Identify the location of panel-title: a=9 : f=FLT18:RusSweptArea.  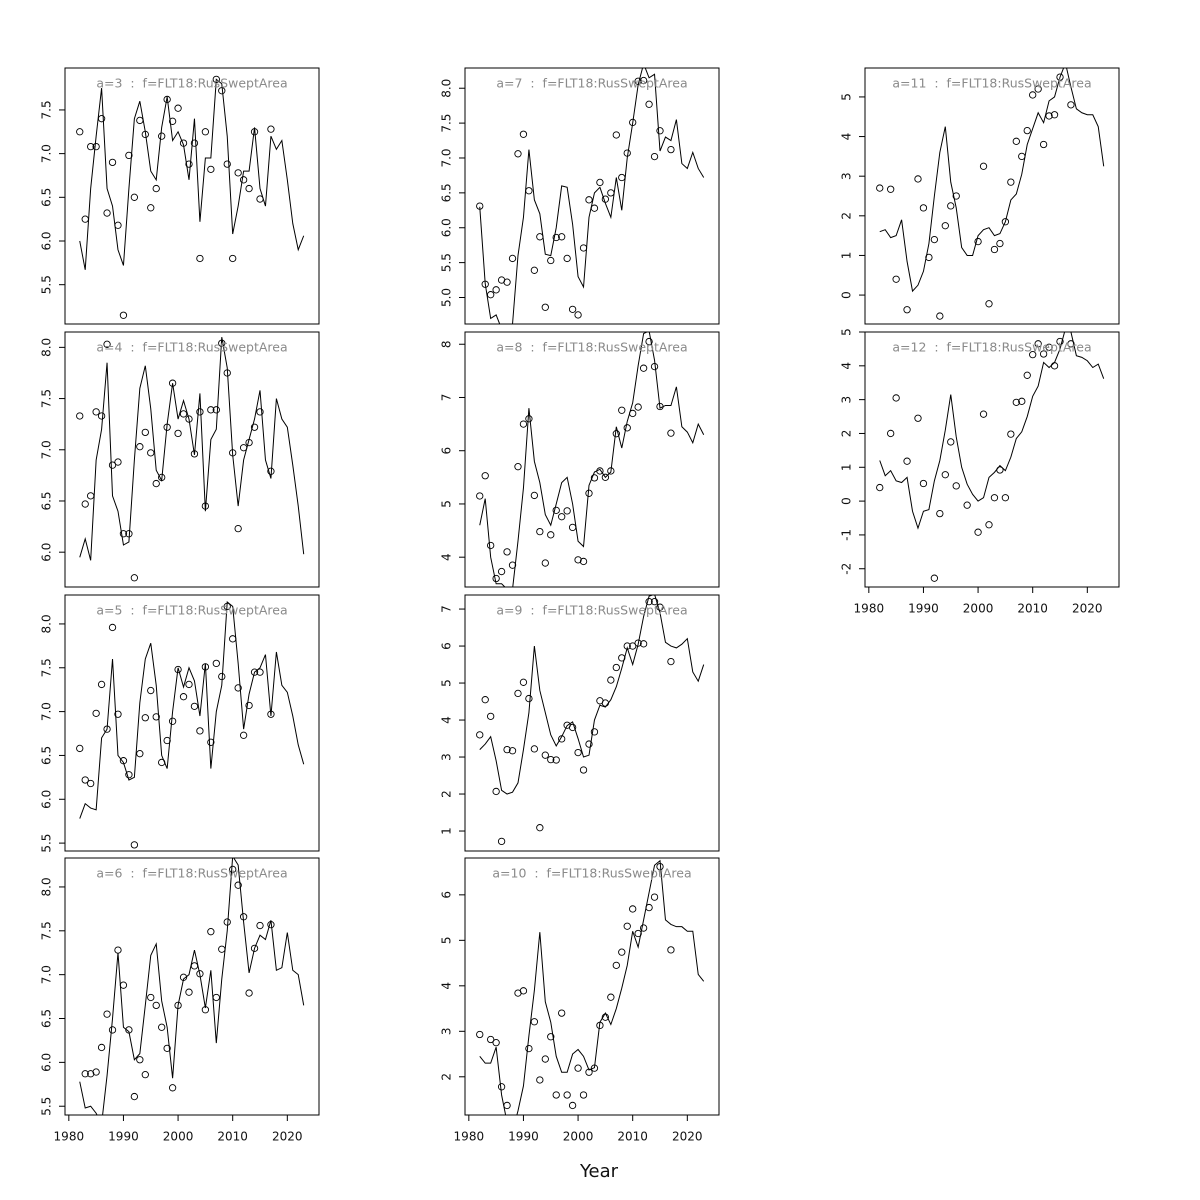
(591, 610).